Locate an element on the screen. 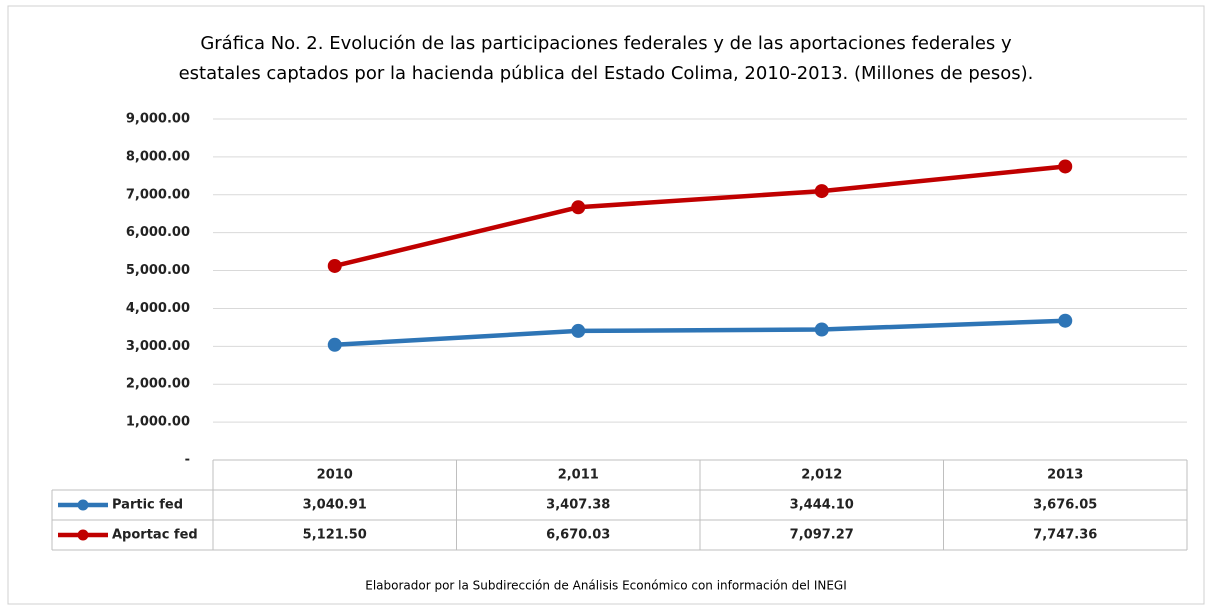  y-tick-label: 6,000.00 is located at coordinates (158, 232).